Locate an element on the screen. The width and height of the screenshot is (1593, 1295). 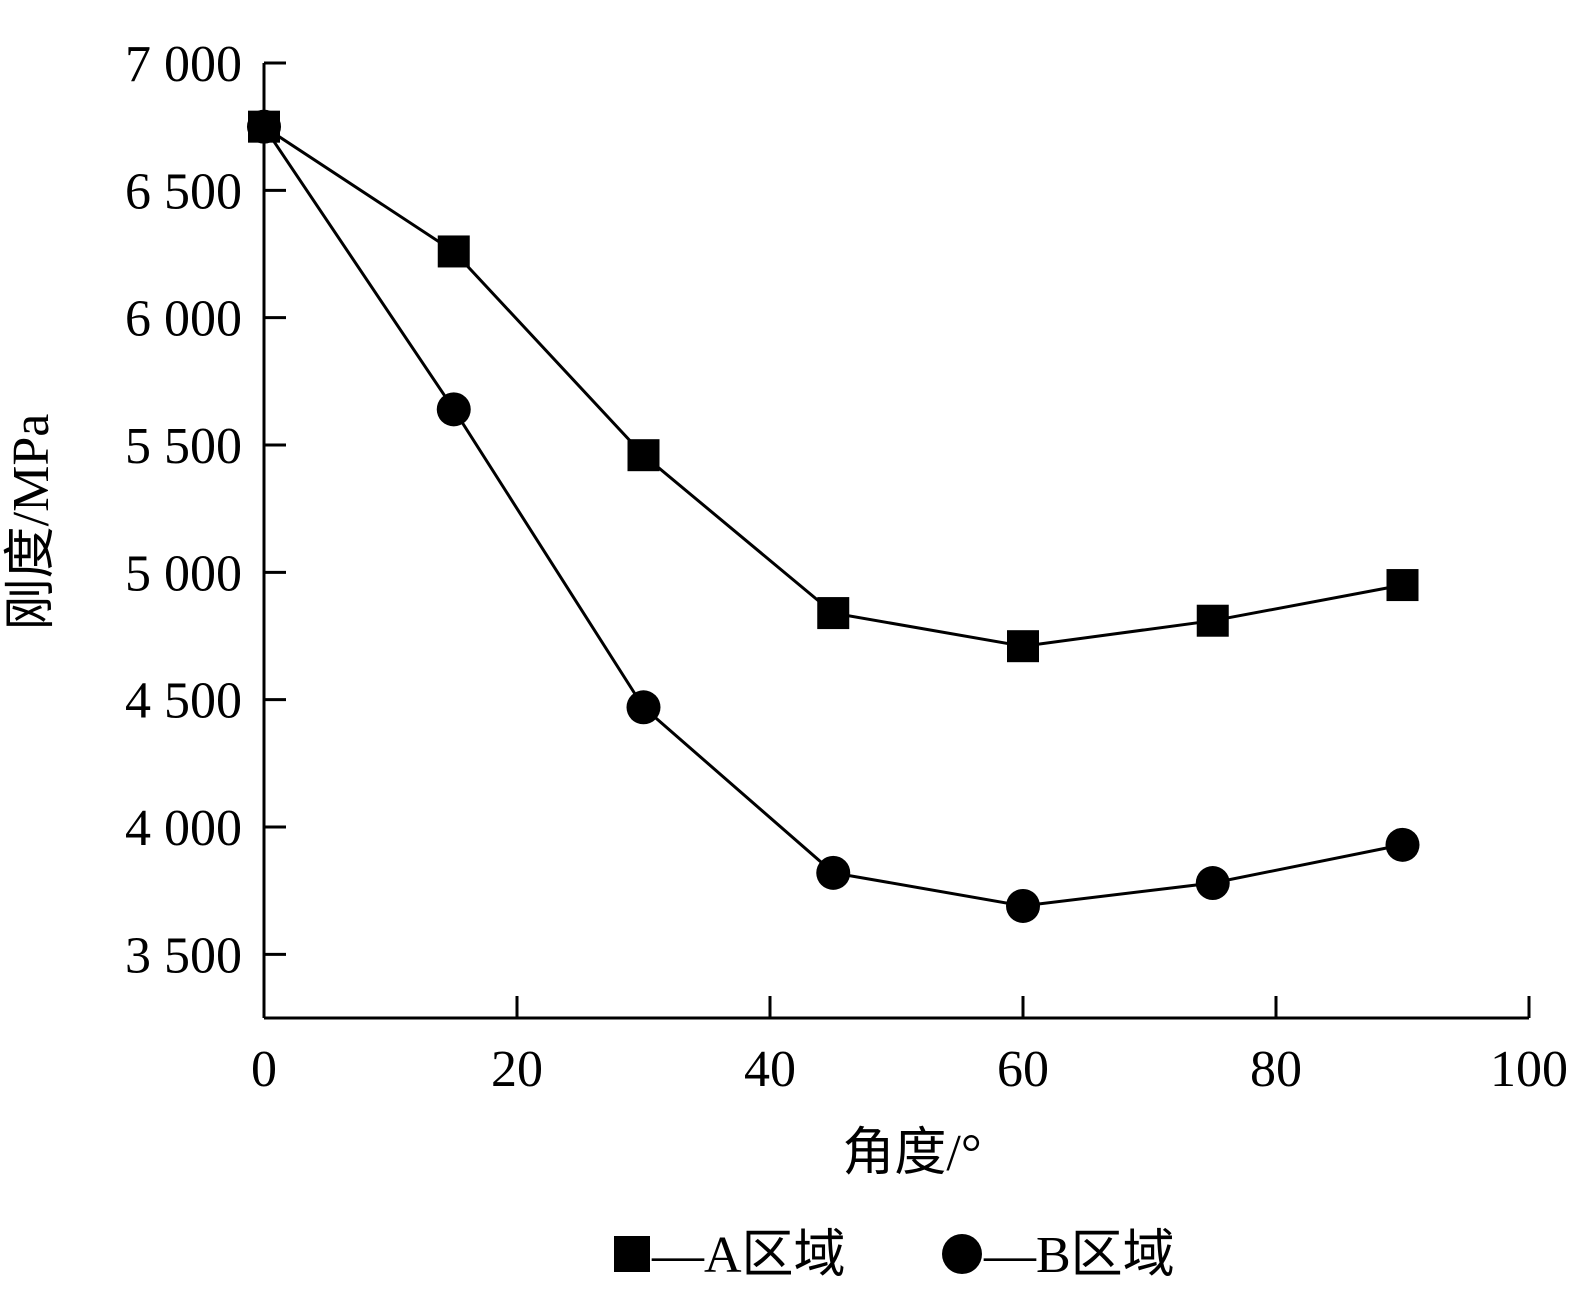
legend: —A区域 —B区域 is located at coordinates (894, 1255).